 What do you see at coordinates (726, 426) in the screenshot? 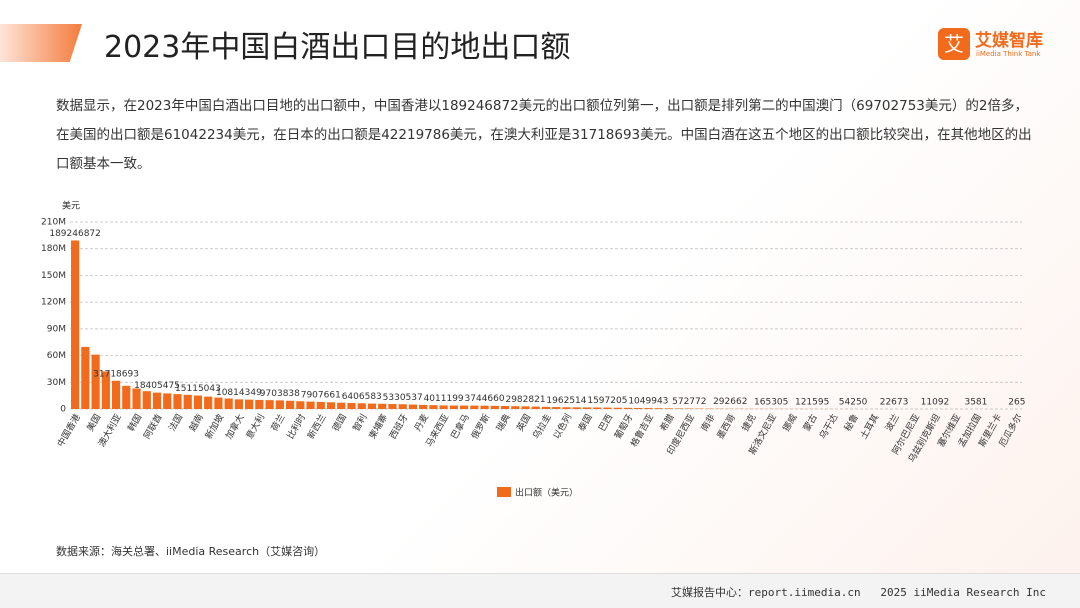
I see `x-tick-label: 墨西哥` at bounding box center [726, 426].